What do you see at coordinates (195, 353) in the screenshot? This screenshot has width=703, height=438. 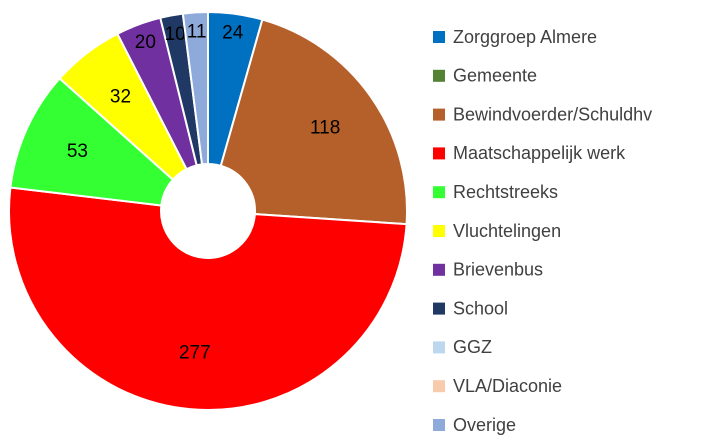 I see `data-label: 277` at bounding box center [195, 353].